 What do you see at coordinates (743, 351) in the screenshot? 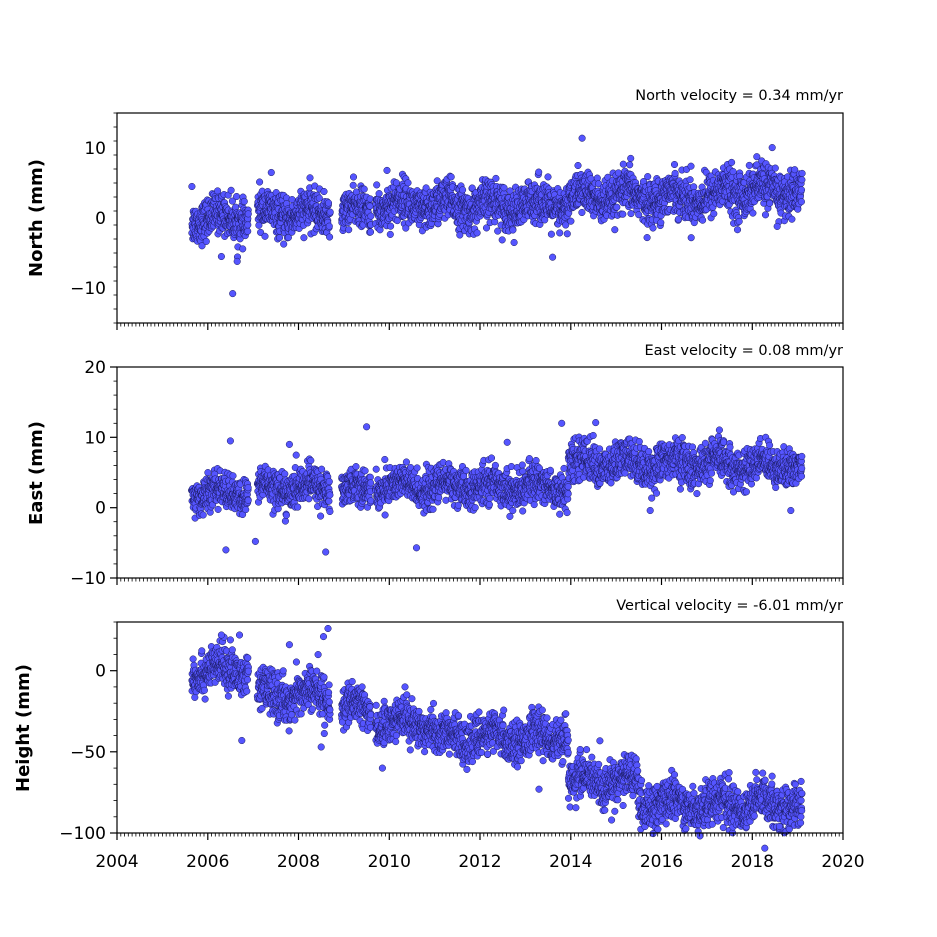
I see `east-panel-title: East velocity = 0.08 mm/yr` at bounding box center [743, 351].